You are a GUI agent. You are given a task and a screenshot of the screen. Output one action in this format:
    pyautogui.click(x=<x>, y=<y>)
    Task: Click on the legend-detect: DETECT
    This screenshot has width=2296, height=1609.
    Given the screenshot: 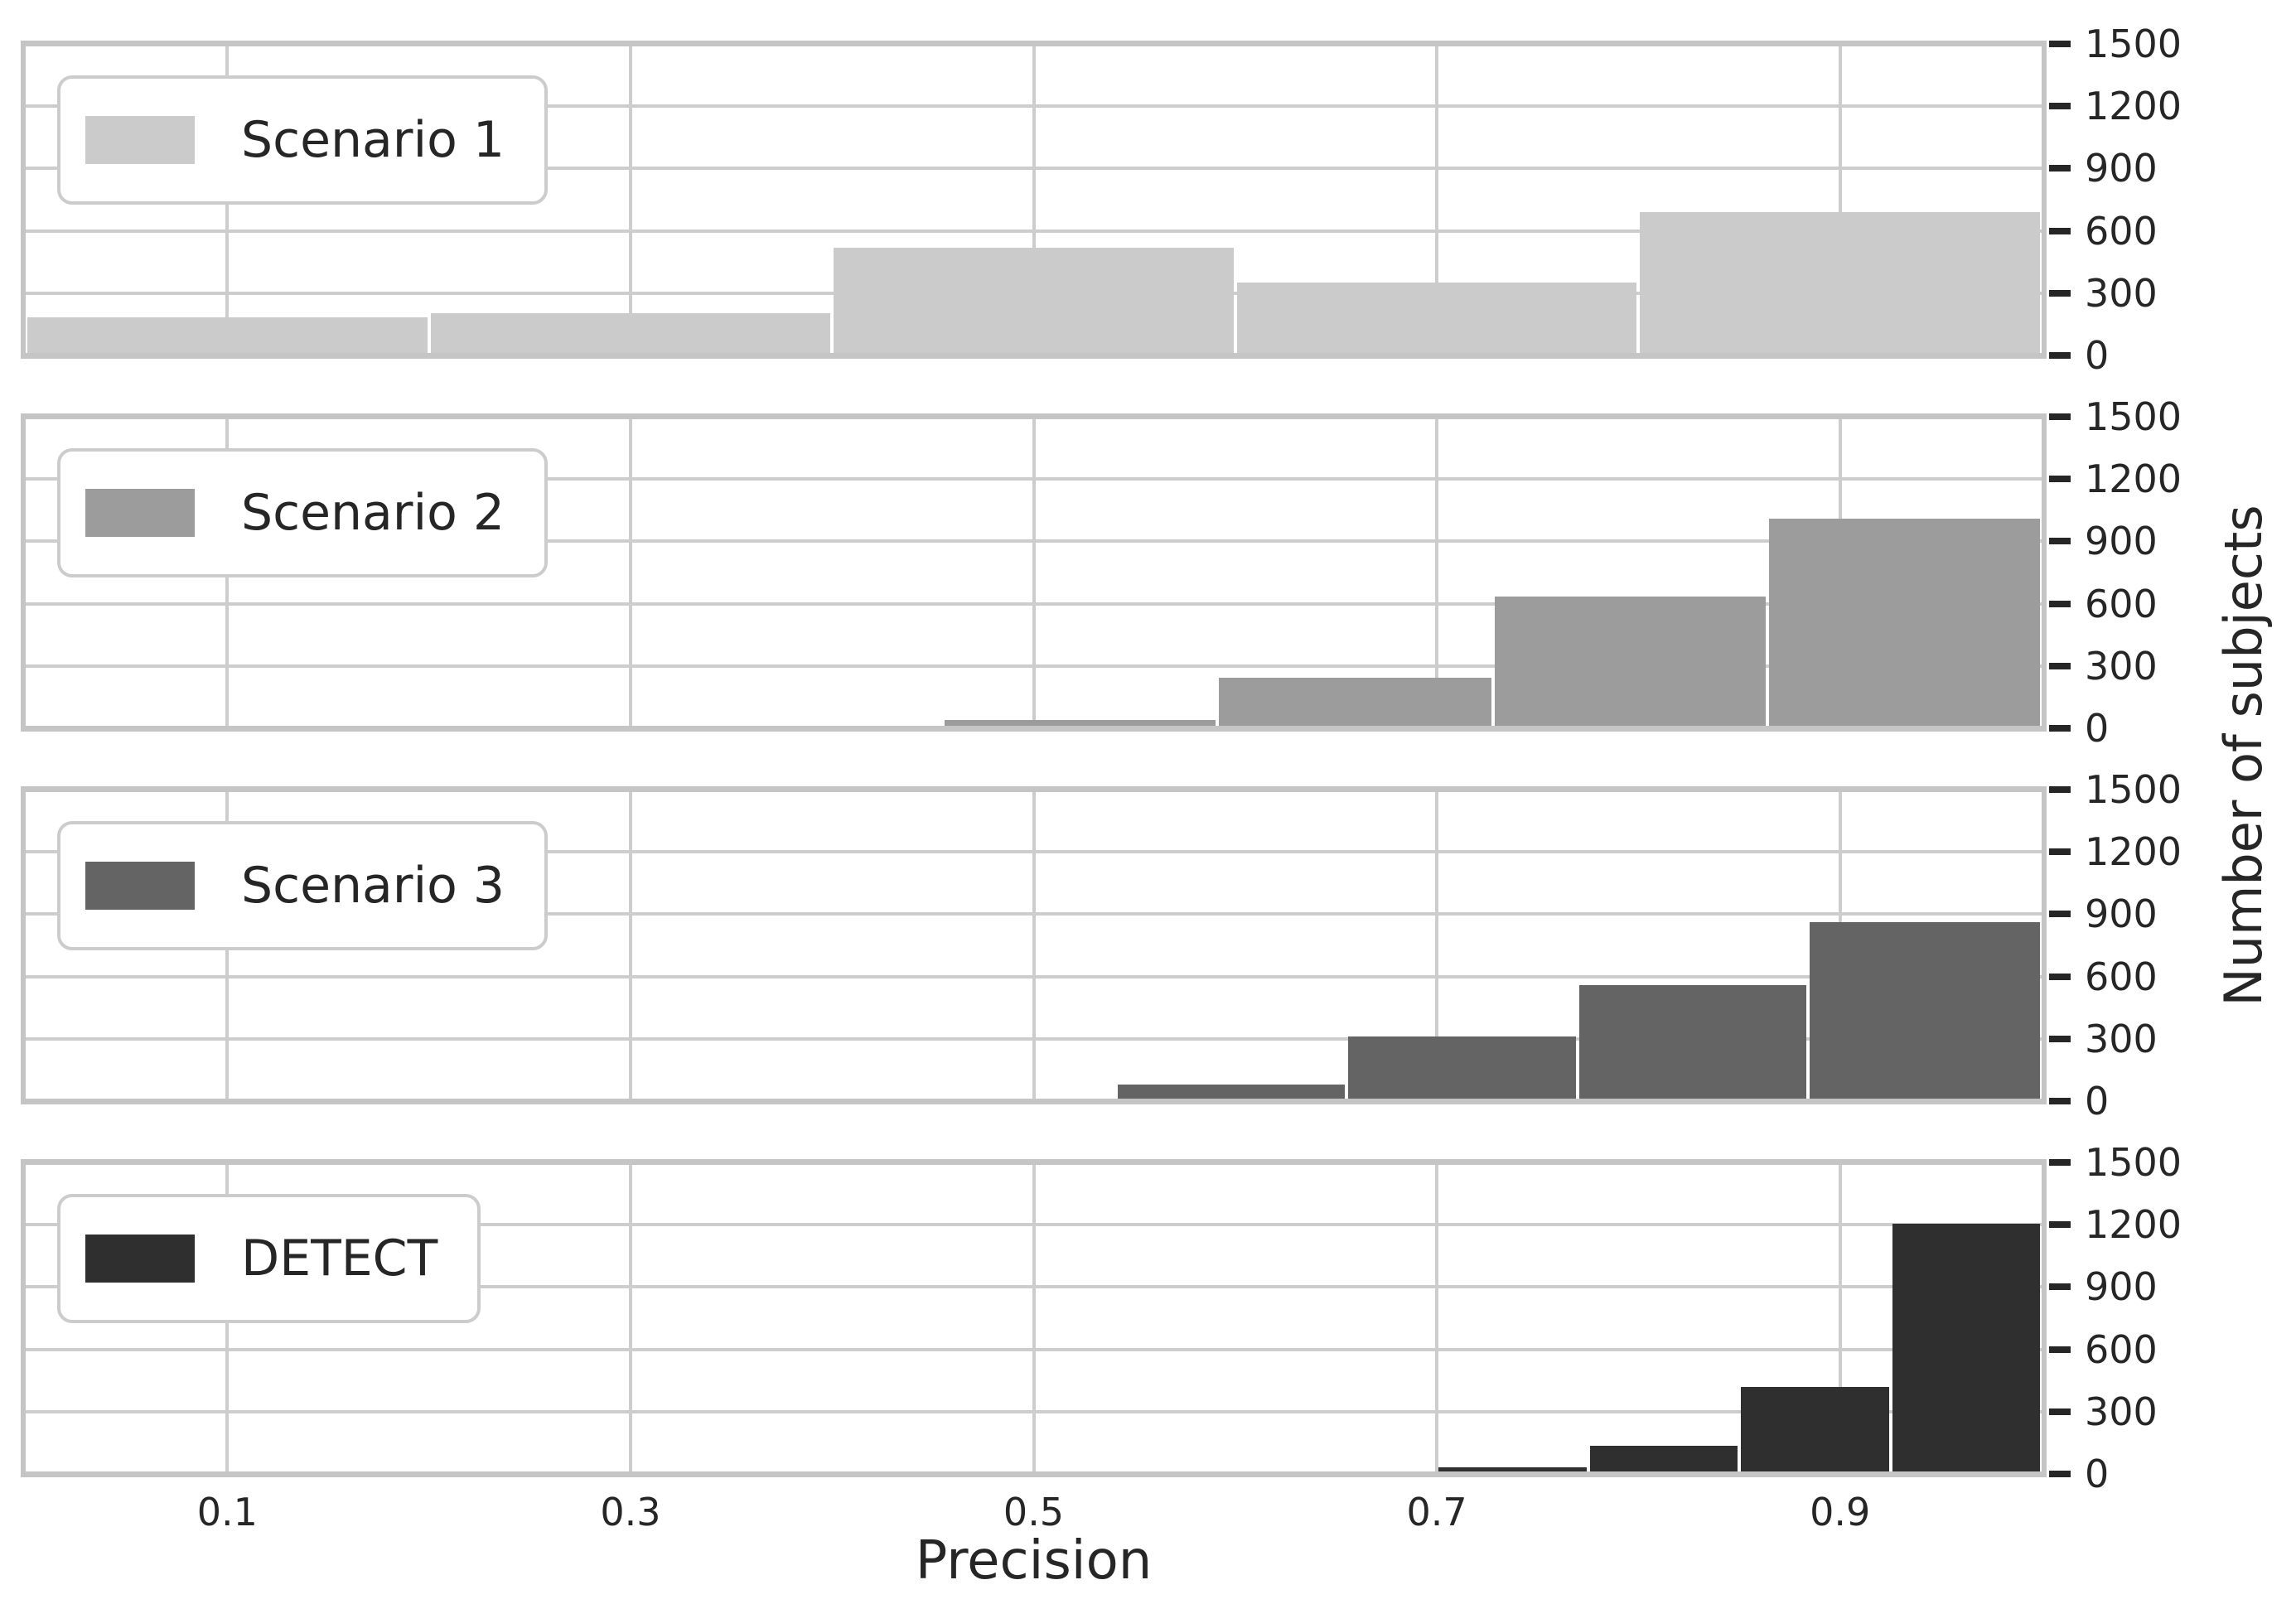 What is the action you would take?
    pyautogui.click(x=269, y=1258)
    